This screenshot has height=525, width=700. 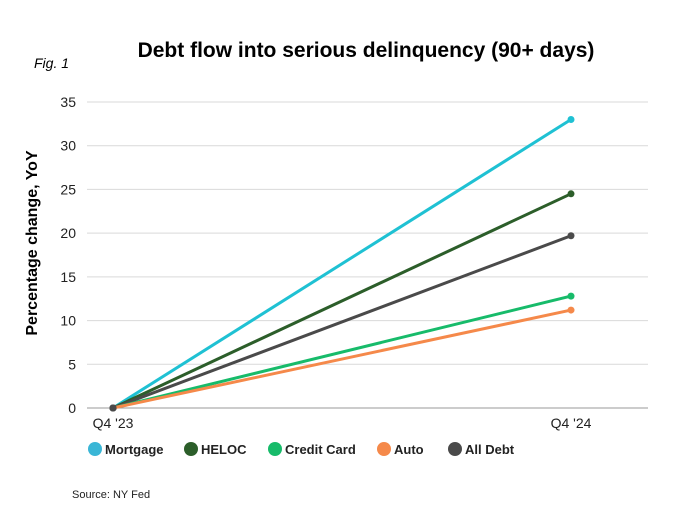 I want to click on y-tick-label: 35, so click(x=68, y=102).